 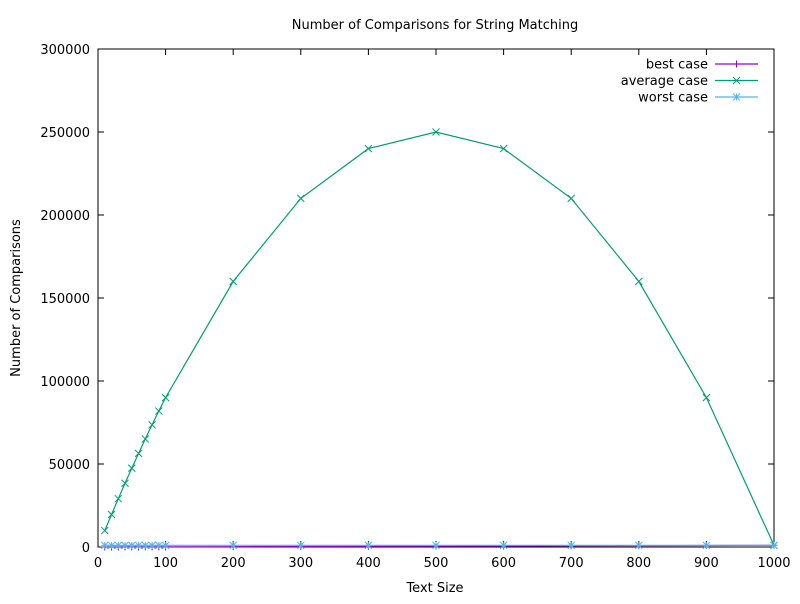 I want to click on x-tick-label: 700, so click(x=571, y=563).